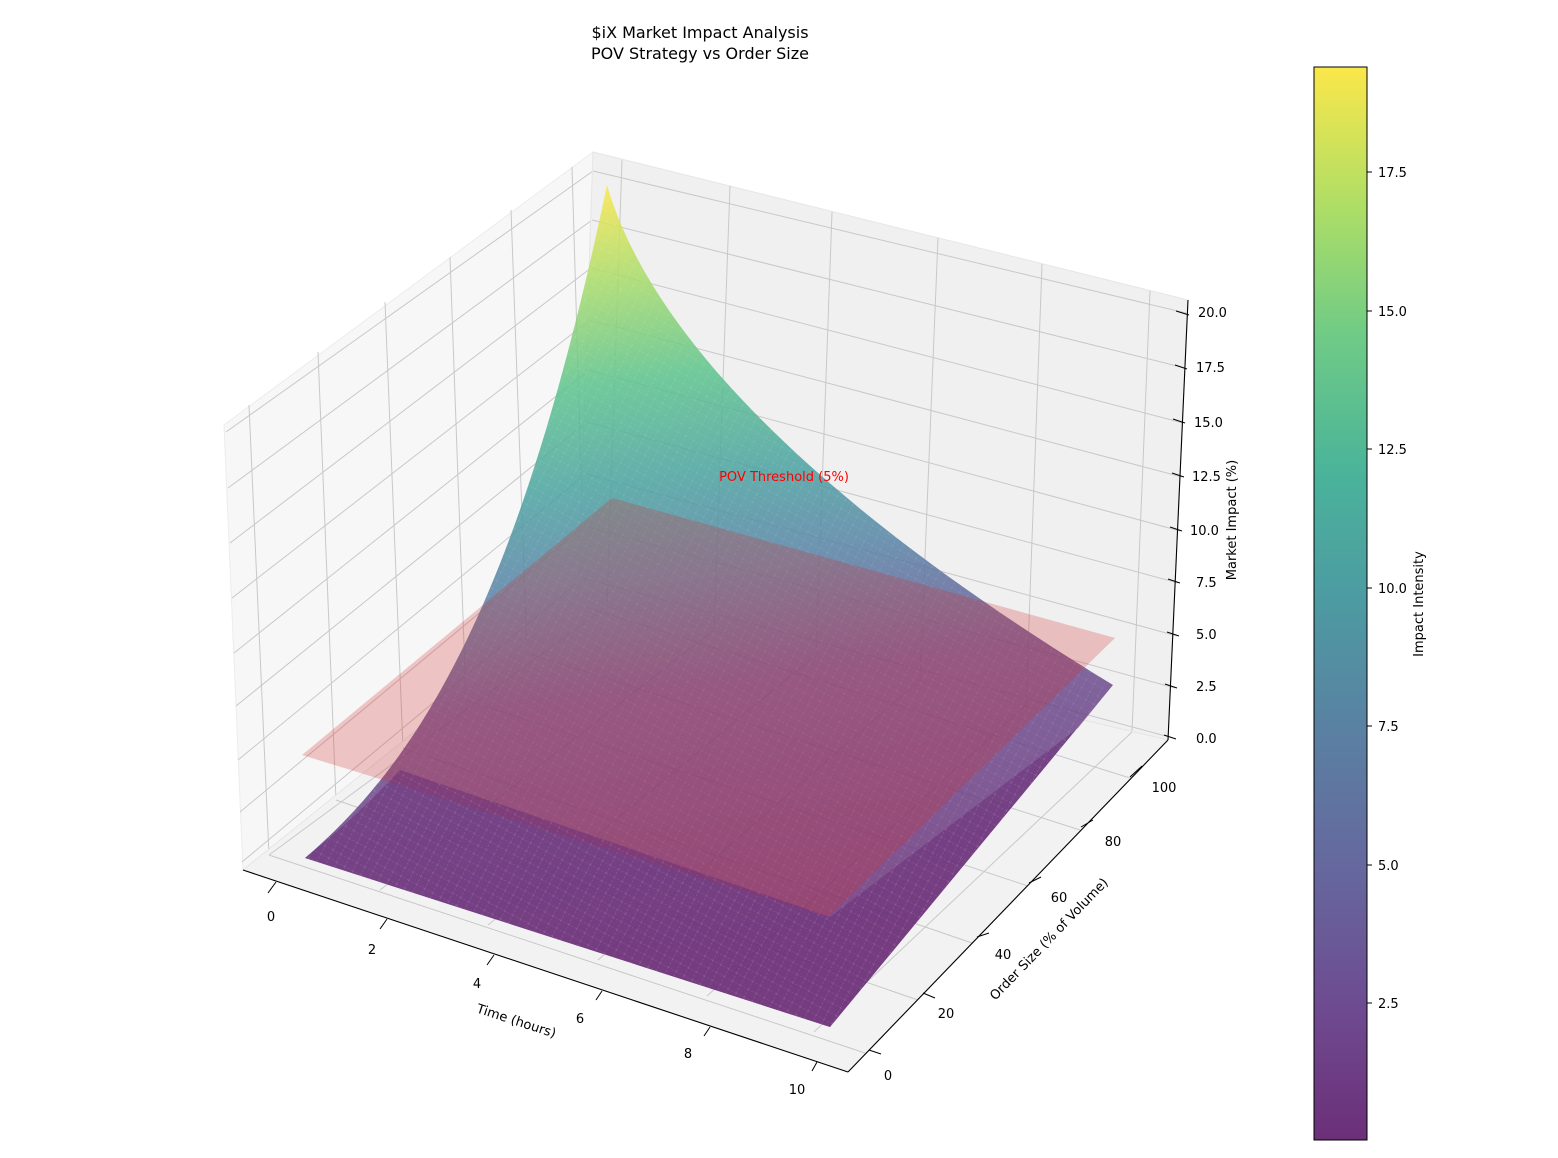 The image size is (1558, 1158). I want to click on y-axis-line, so click(1008, 906).